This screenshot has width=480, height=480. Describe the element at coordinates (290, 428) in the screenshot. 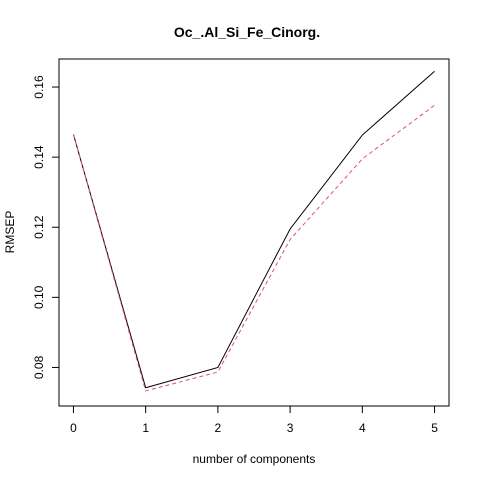

I see `x-tick-label: 3` at that location.